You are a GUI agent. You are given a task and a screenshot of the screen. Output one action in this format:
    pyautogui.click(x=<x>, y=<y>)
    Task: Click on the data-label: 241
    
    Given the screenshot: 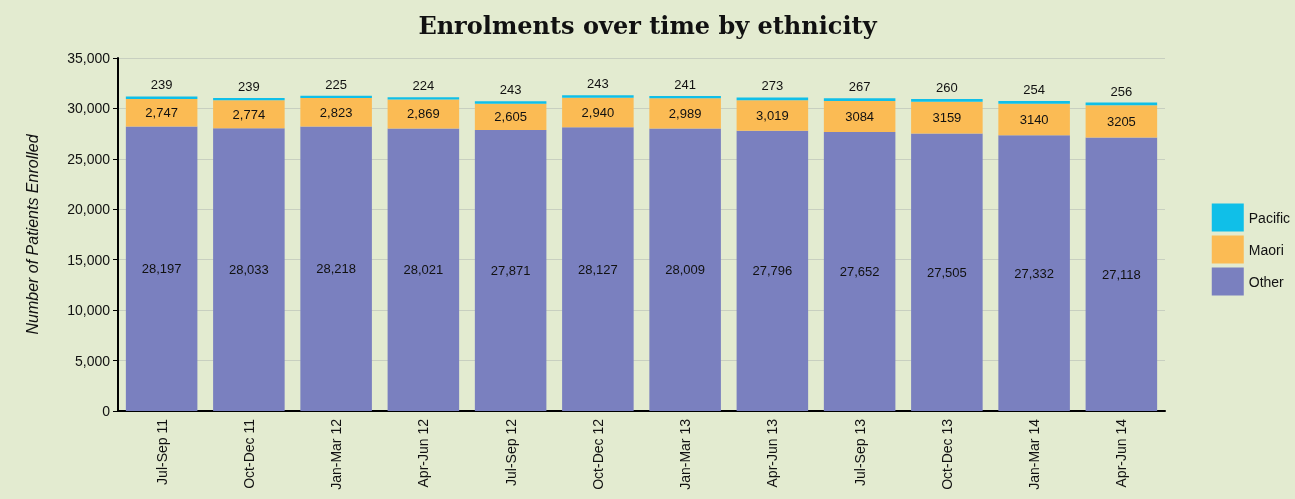 What is the action you would take?
    pyautogui.click(x=685, y=84)
    